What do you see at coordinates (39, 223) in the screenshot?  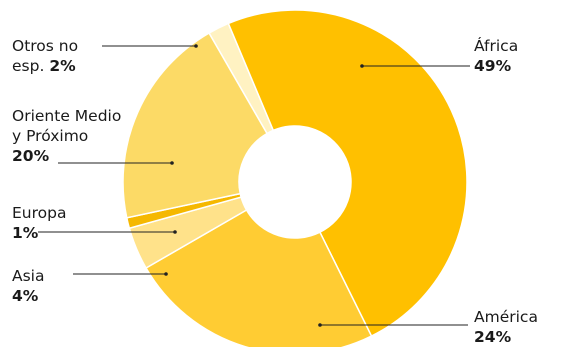 I see `label-europa: Europa 1%` at bounding box center [39, 223].